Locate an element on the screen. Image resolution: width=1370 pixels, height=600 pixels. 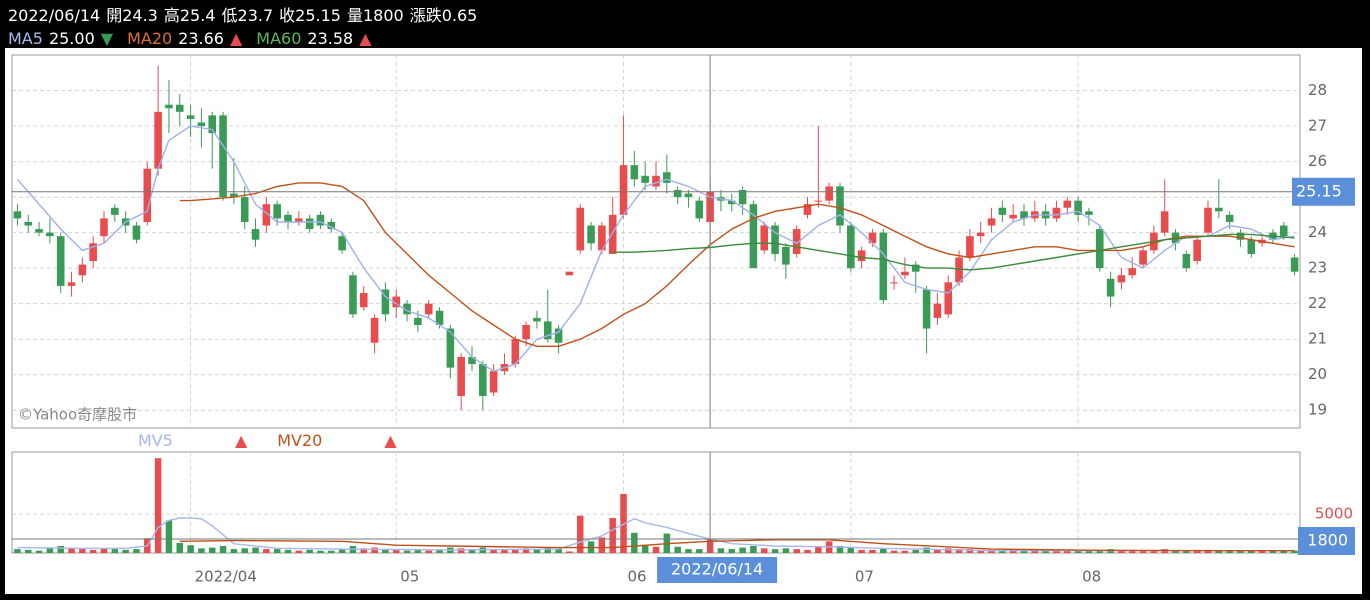
volume-tick-label: 5000 is located at coordinates (1334, 514).